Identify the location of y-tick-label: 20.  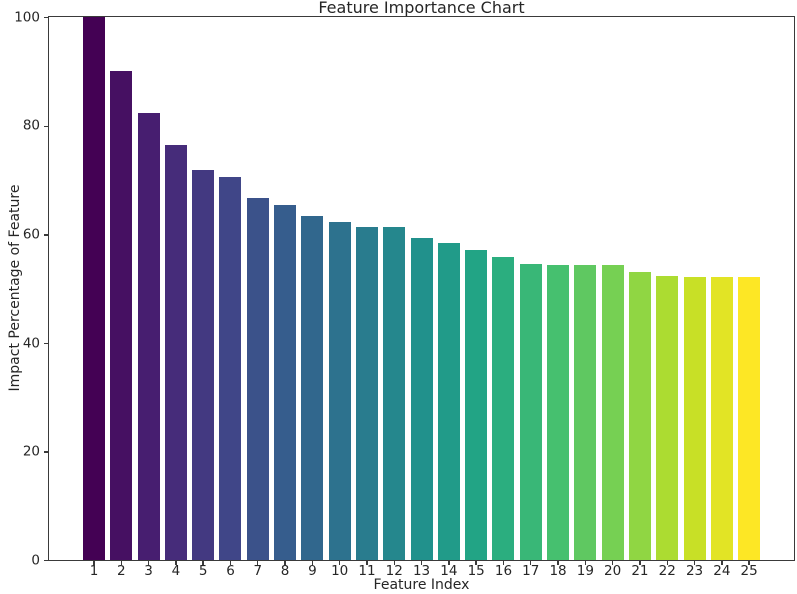
(31, 451).